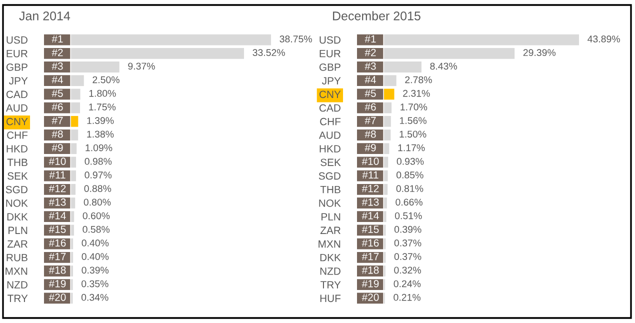  What do you see at coordinates (57, 38) in the screenshot?
I see `annotation: #1` at bounding box center [57, 38].